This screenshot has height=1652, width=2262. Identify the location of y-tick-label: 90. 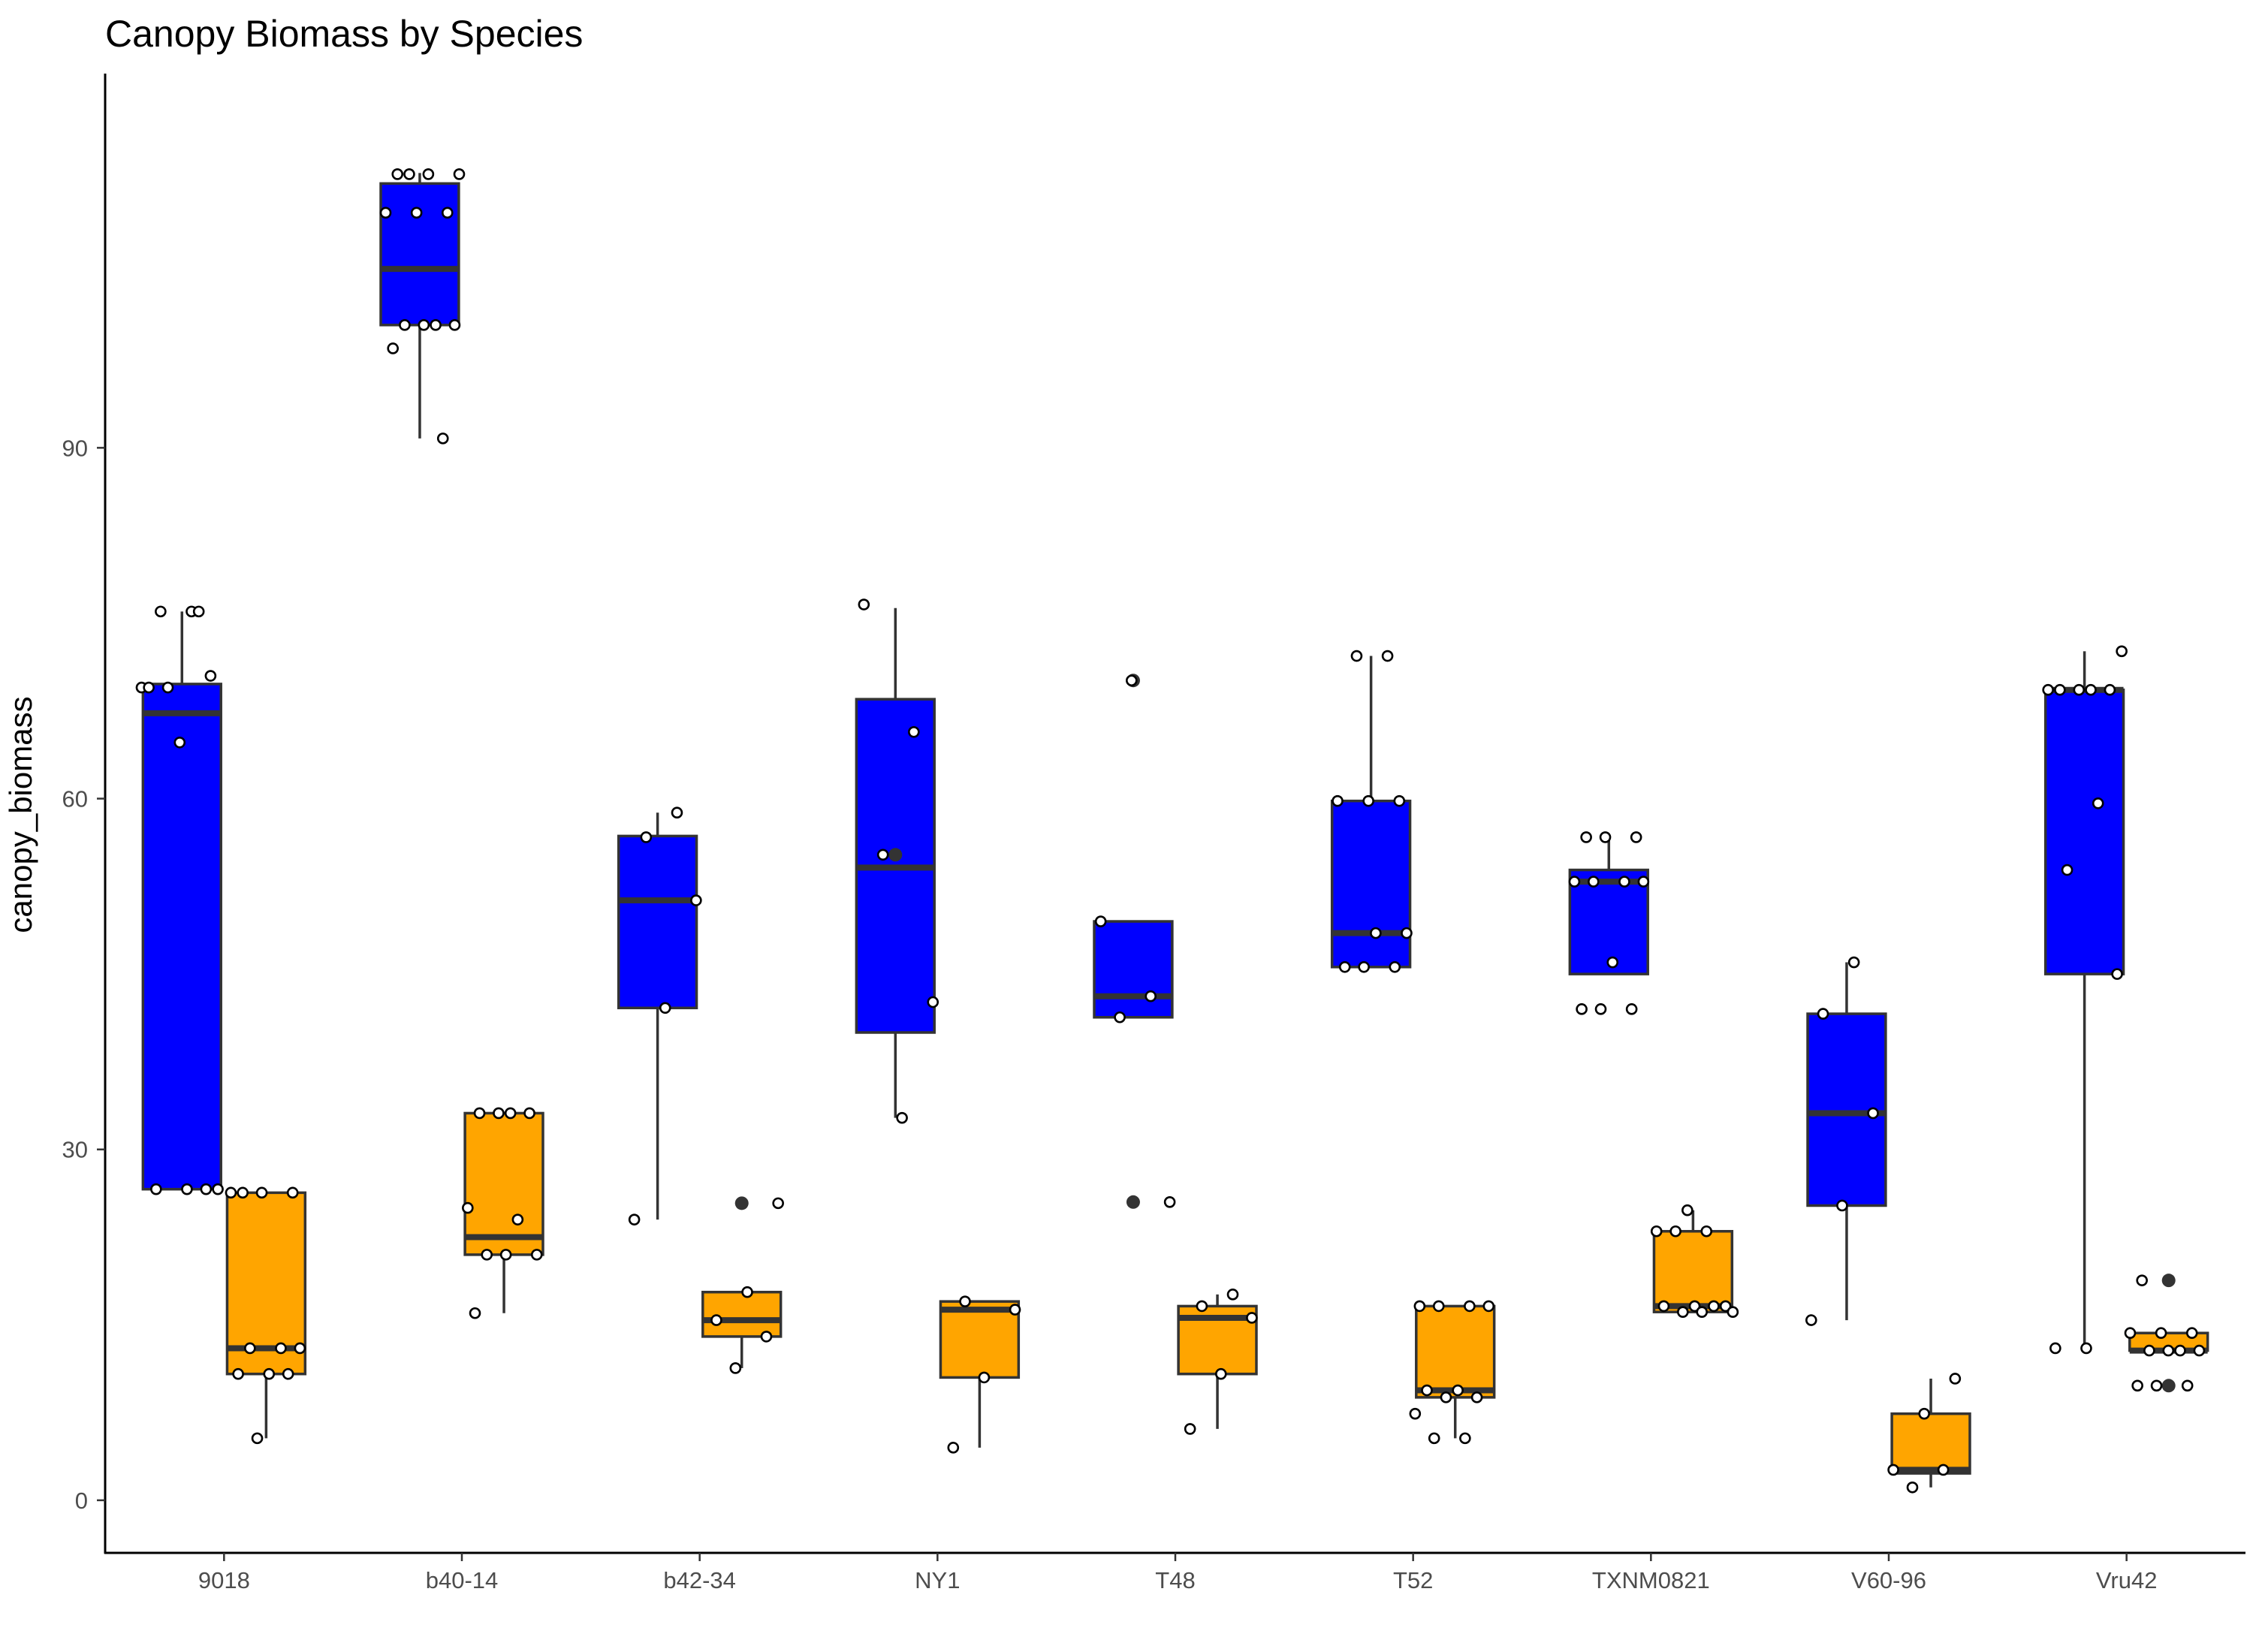
(75, 448).